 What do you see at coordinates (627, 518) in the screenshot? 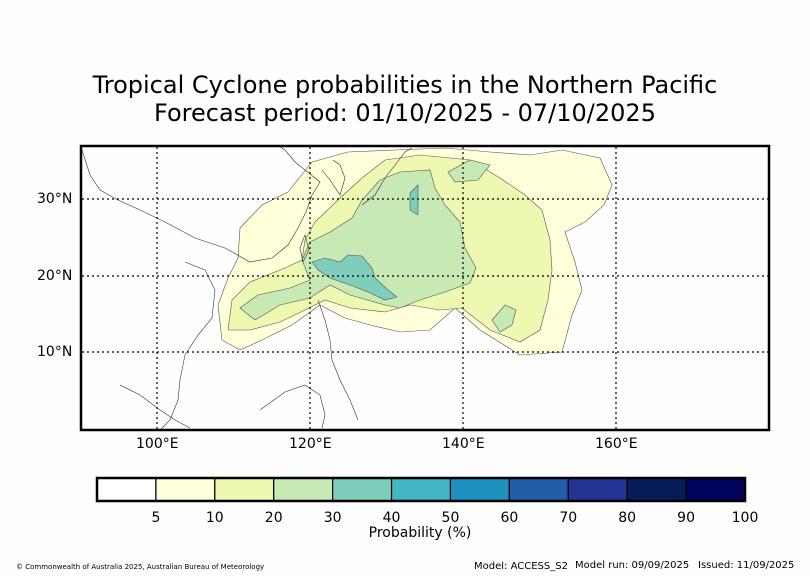
I see `colorbar-tick-label: 80` at bounding box center [627, 518].